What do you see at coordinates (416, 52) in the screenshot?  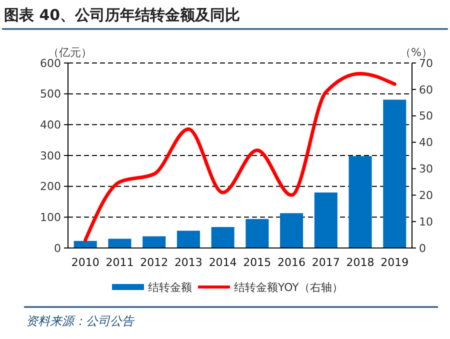 I see `y2-axis-title: （%）` at bounding box center [416, 52].